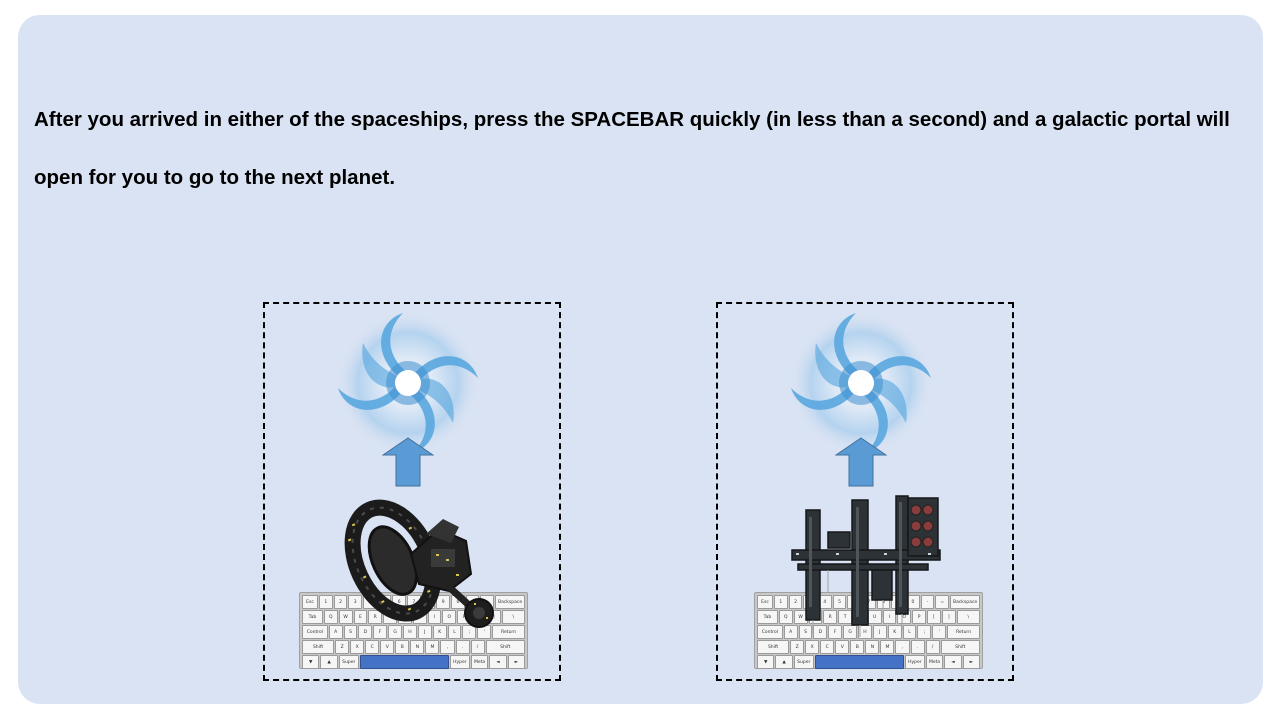  Describe the element at coordinates (942, 602) in the screenshot. I see `key: =` at that location.